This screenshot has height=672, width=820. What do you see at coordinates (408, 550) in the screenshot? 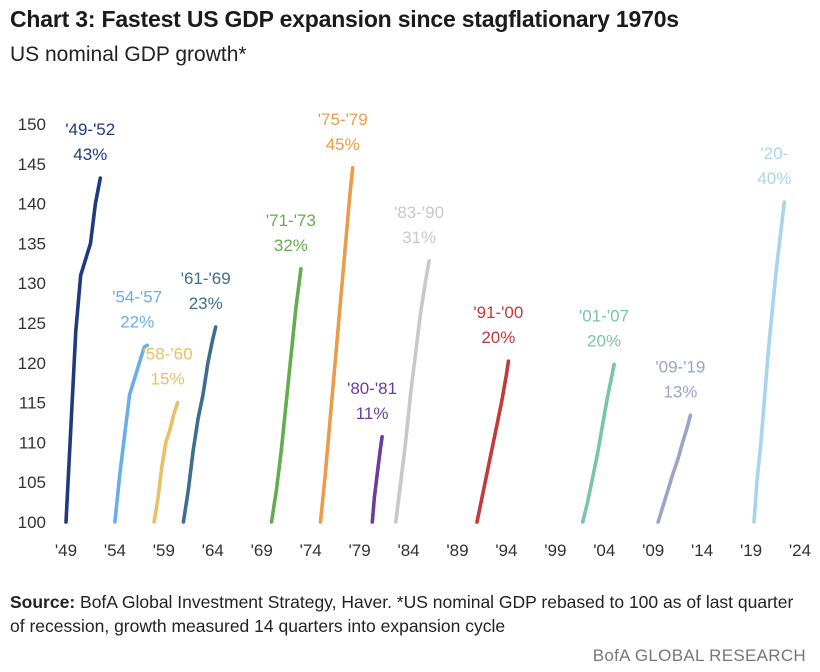
I see `x-tick-label: '84` at bounding box center [408, 550].